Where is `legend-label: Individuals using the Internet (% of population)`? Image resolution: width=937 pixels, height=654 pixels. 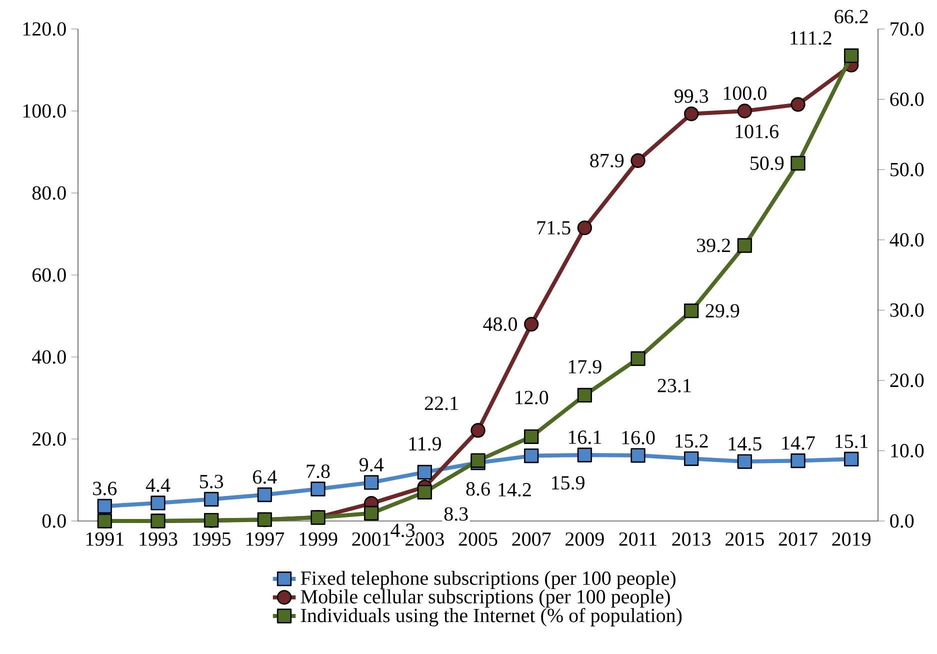
legend-label: Individuals using the Internet (% of population) is located at coordinates (491, 617).